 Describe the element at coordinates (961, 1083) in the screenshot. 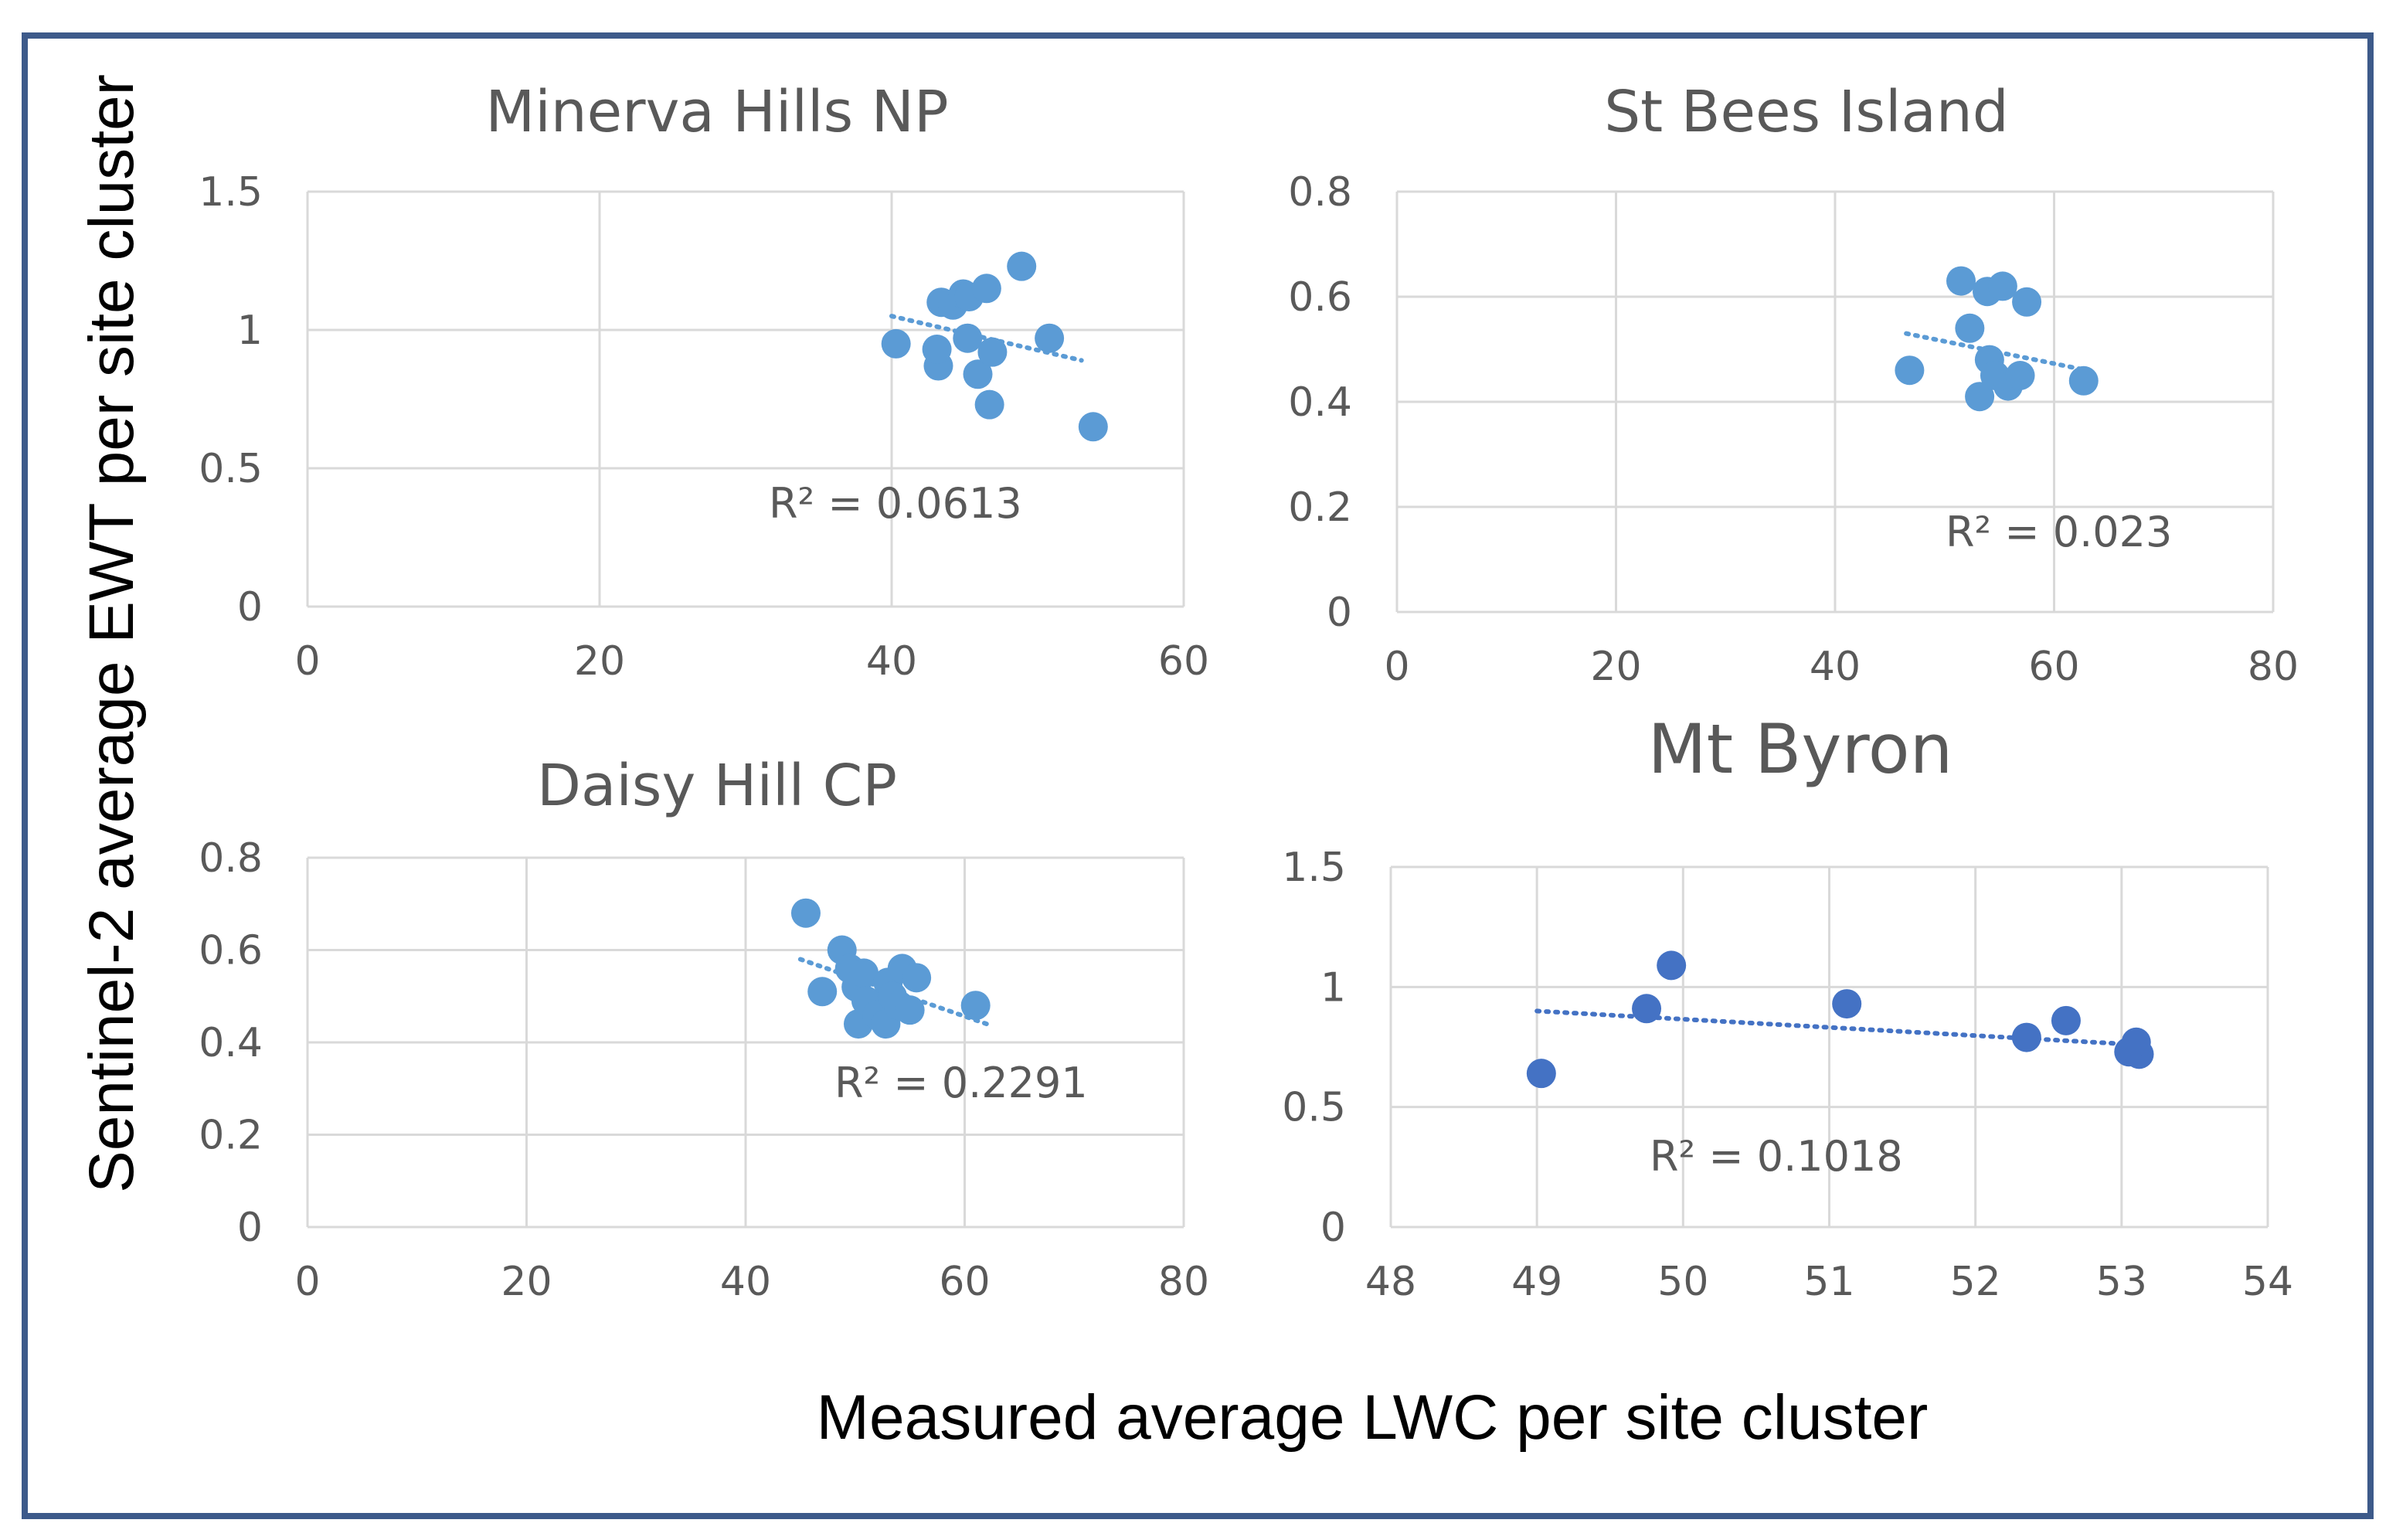

I see `r-squared-label: R² = 0.2291` at that location.